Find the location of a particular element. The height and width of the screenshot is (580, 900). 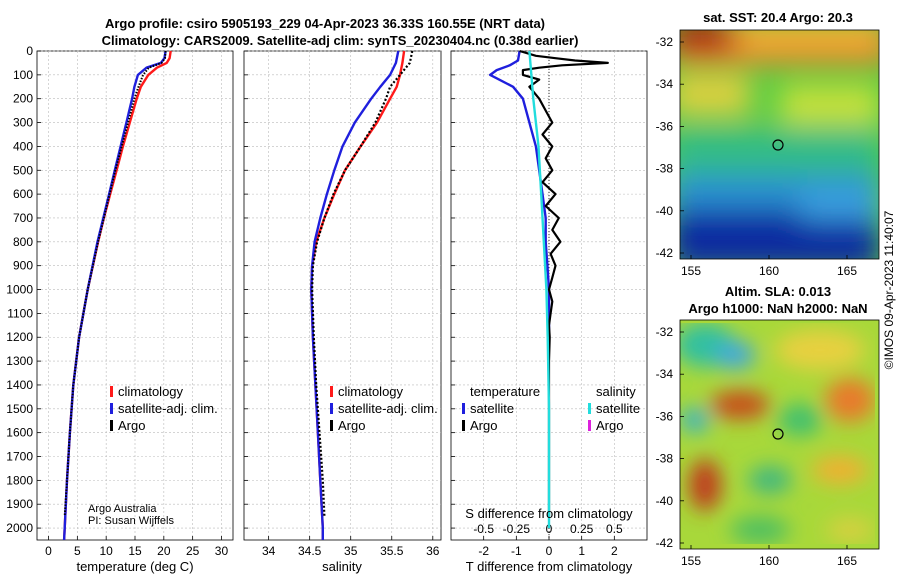

depth-tick-label: 100 is located at coordinates (23, 75).